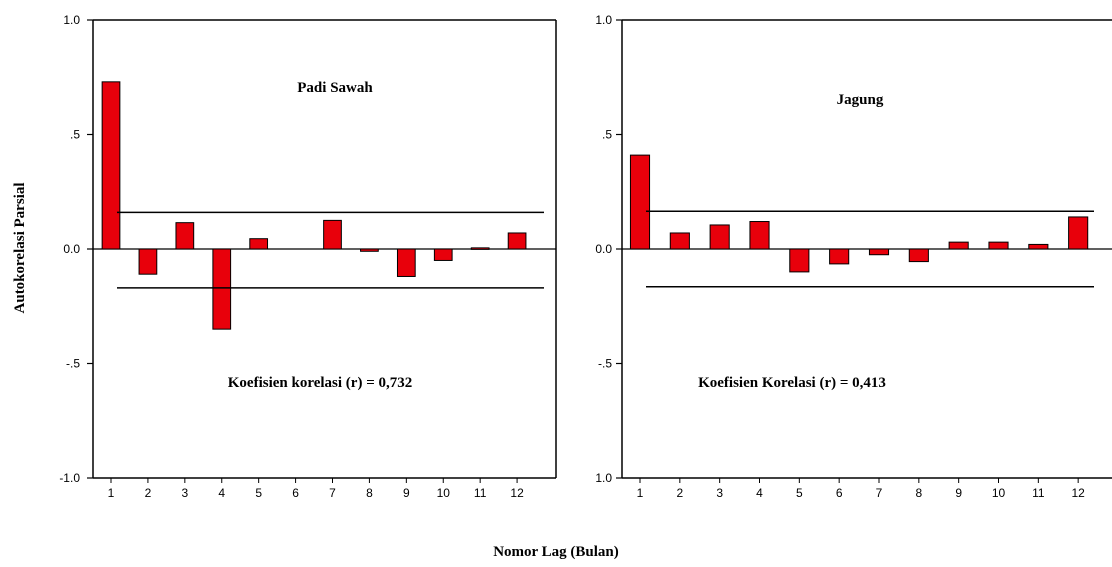 The image size is (1112, 567). I want to click on x-axis-label: Nomor Lag (Bulan), so click(556, 552).